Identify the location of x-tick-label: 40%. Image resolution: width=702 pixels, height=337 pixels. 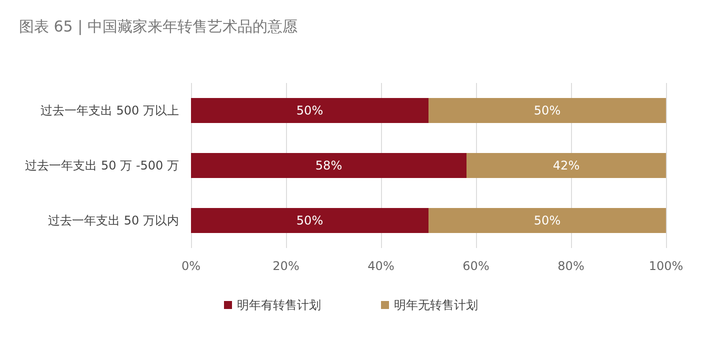
(381, 266).